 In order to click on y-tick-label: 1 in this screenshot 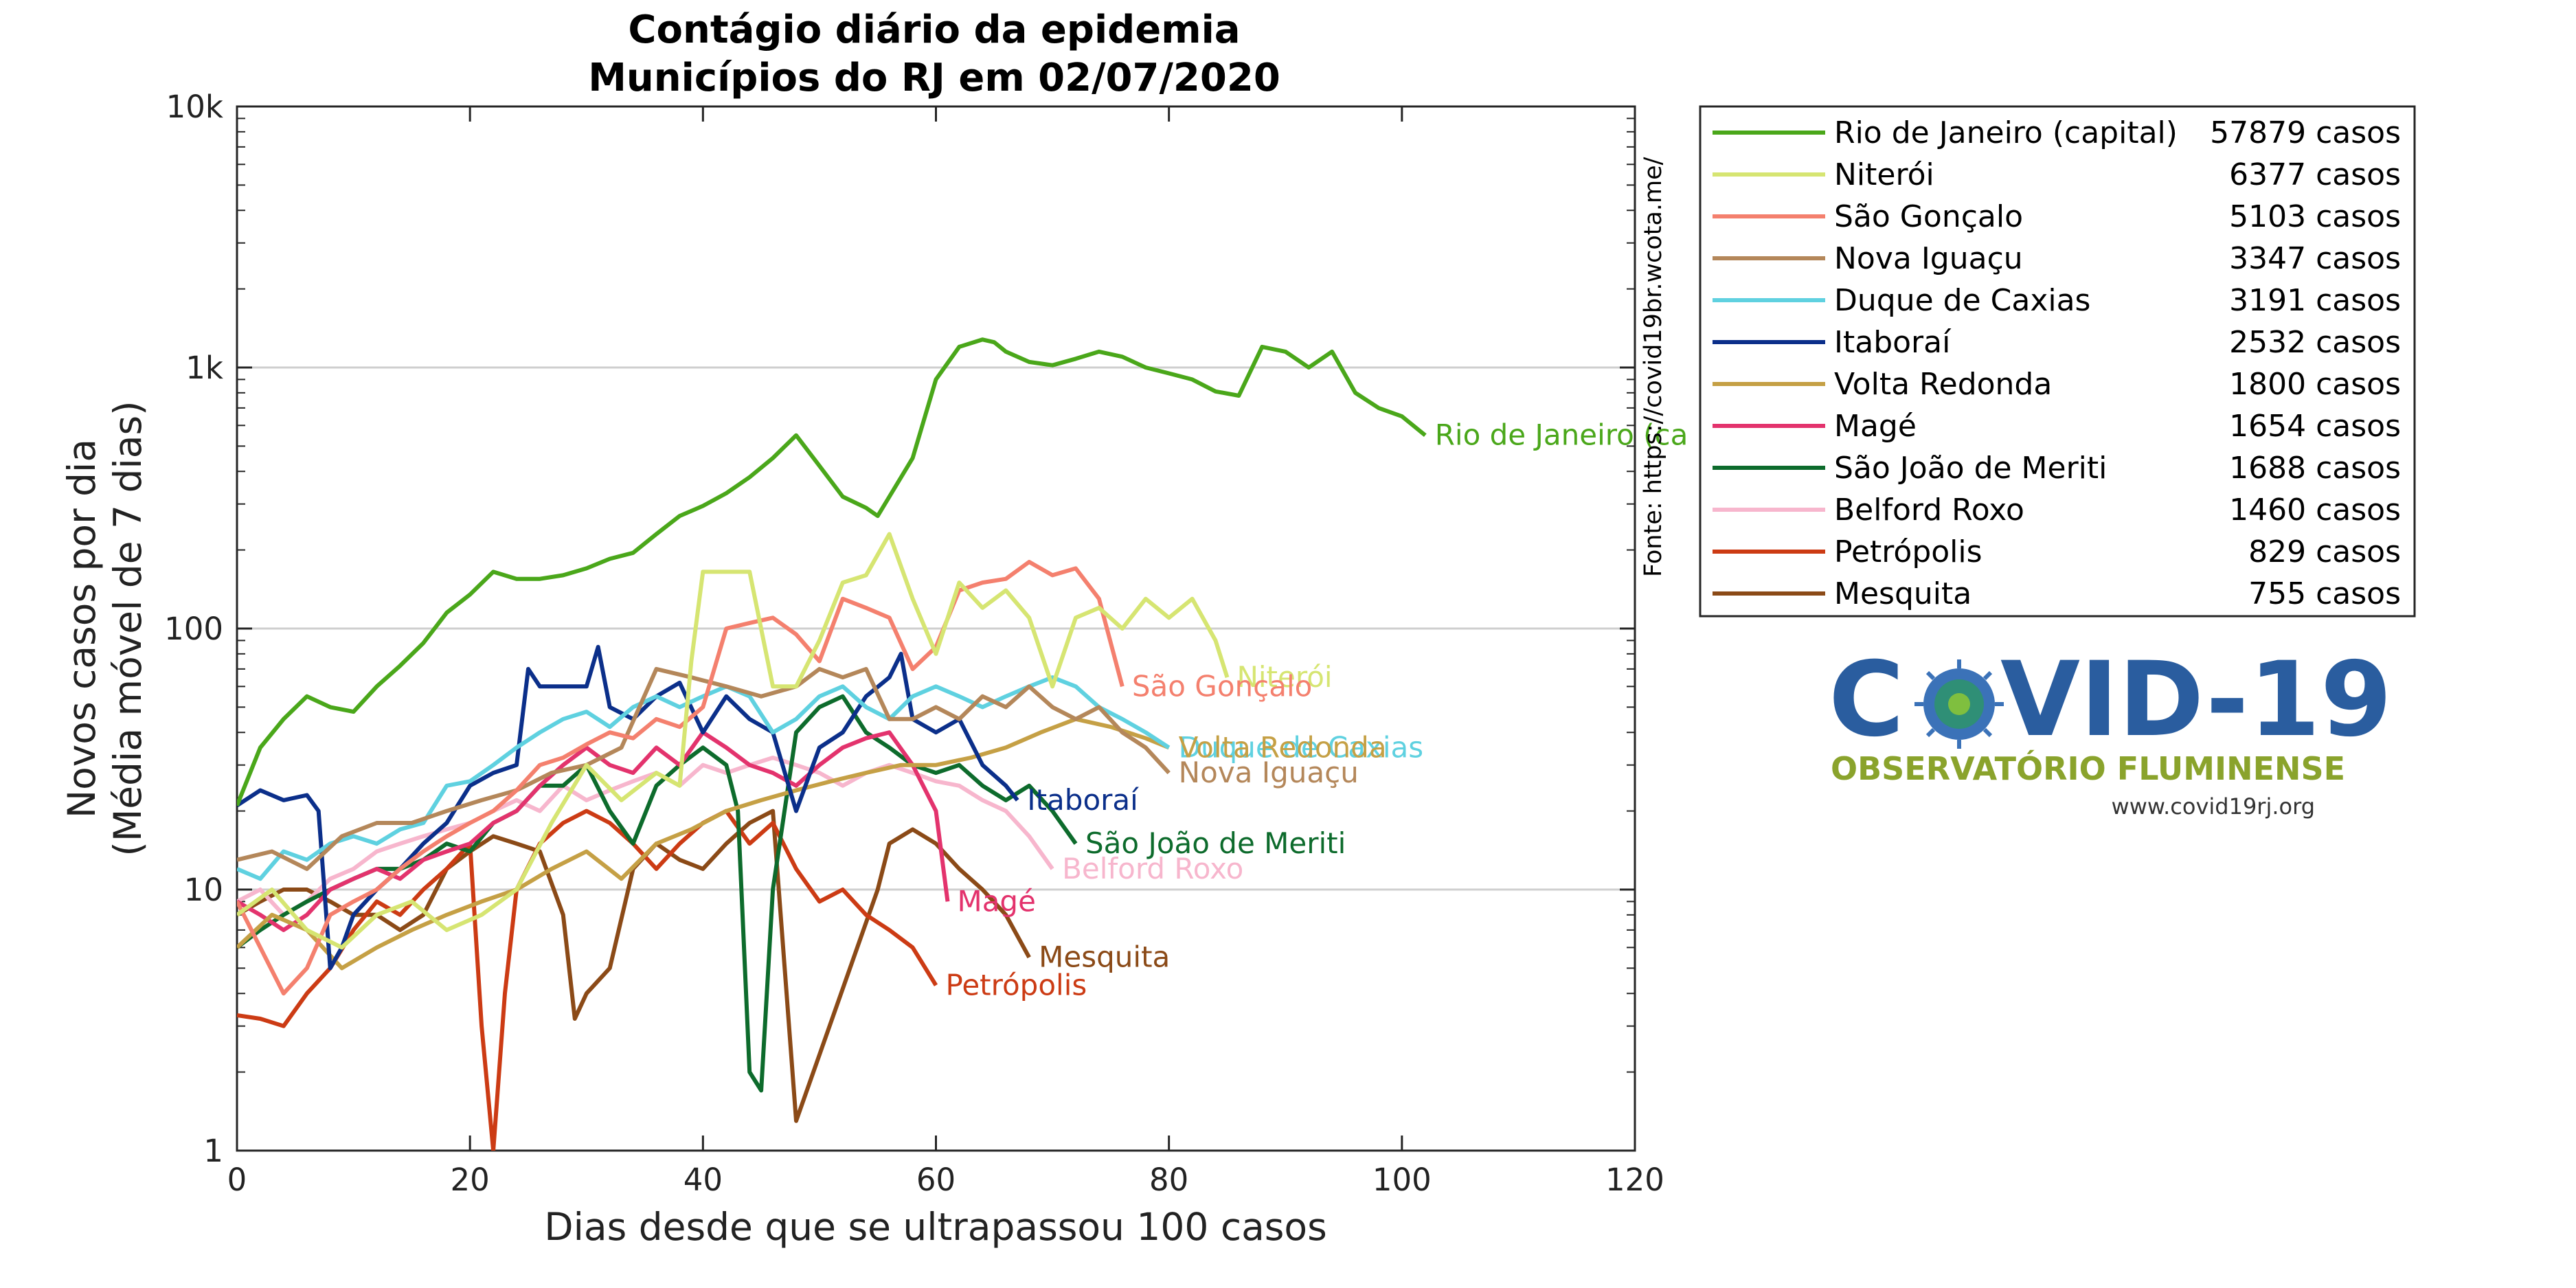, I will do `click(213, 1151)`.